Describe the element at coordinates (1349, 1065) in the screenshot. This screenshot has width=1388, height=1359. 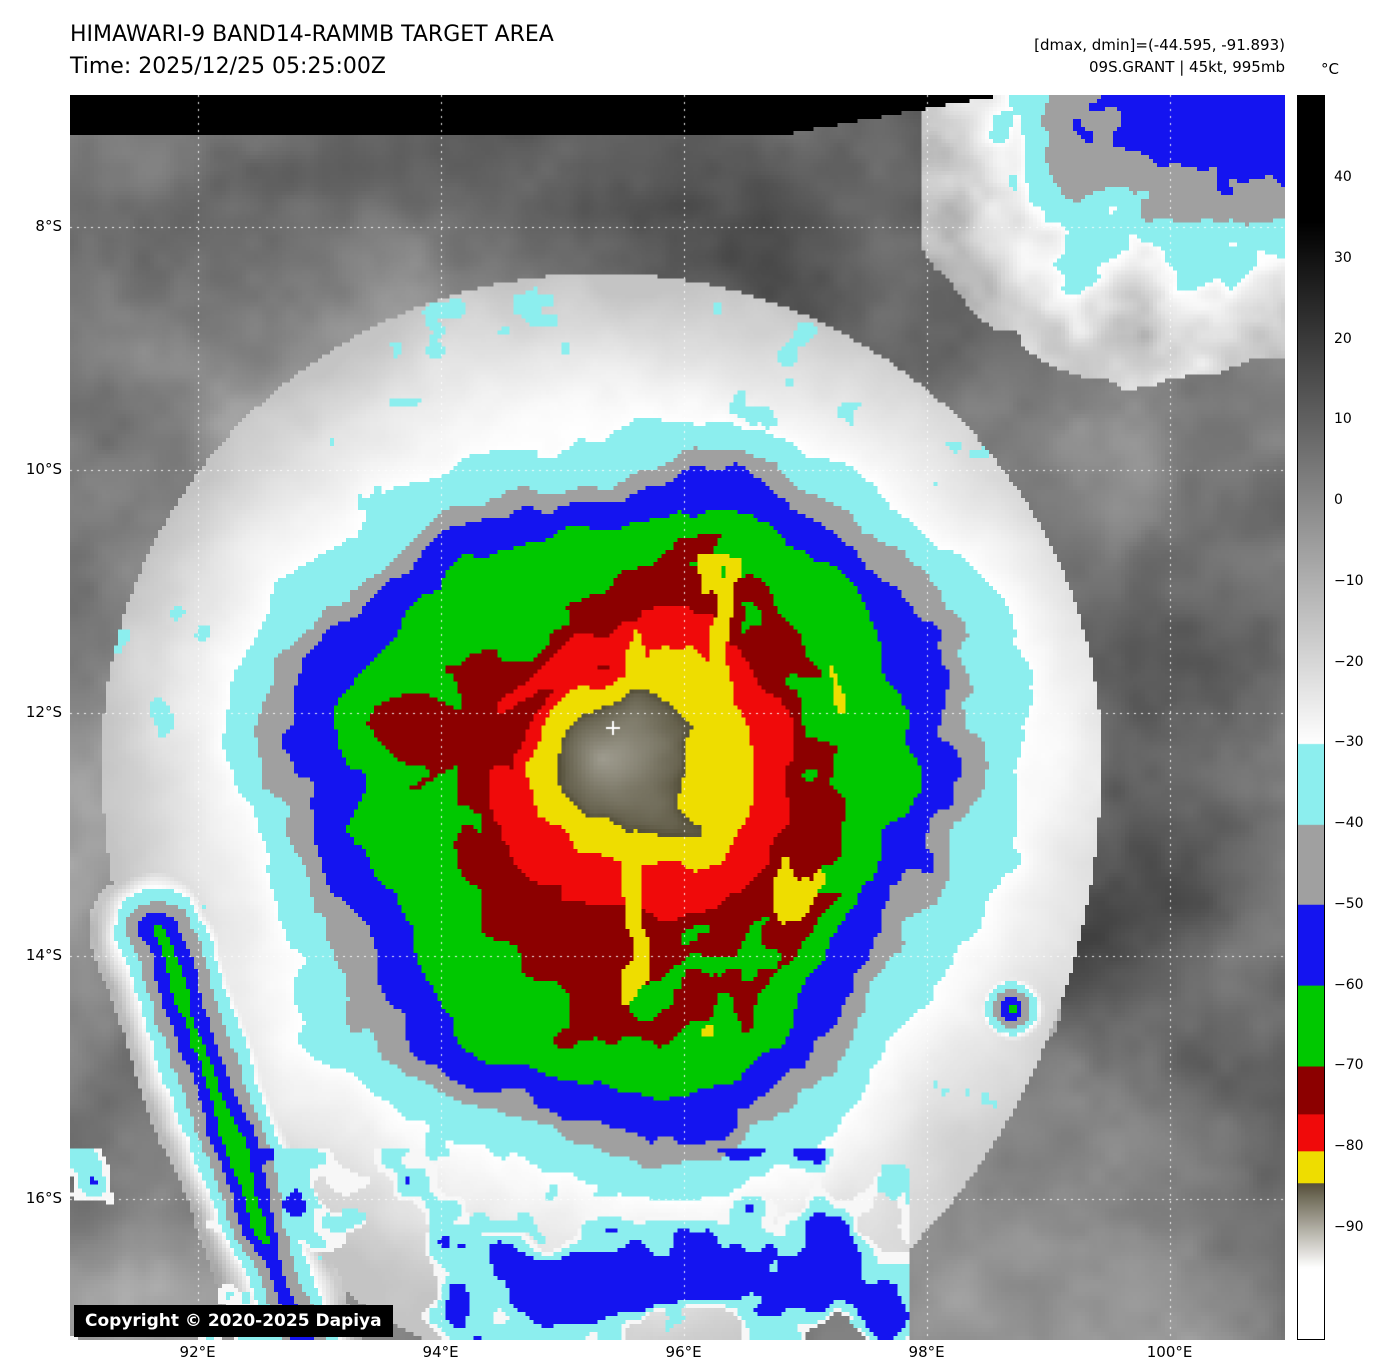
I see `colorbar-tick-label: −70` at that location.